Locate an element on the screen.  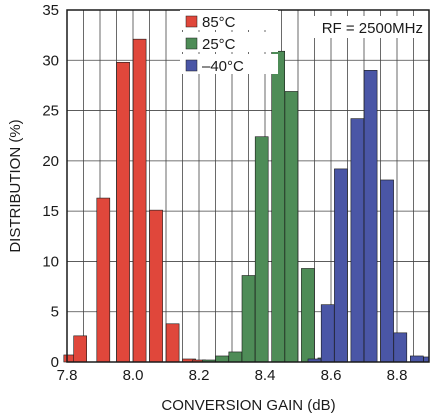
rf-annotation: RF = 2500MHz is located at coordinates (372, 28).